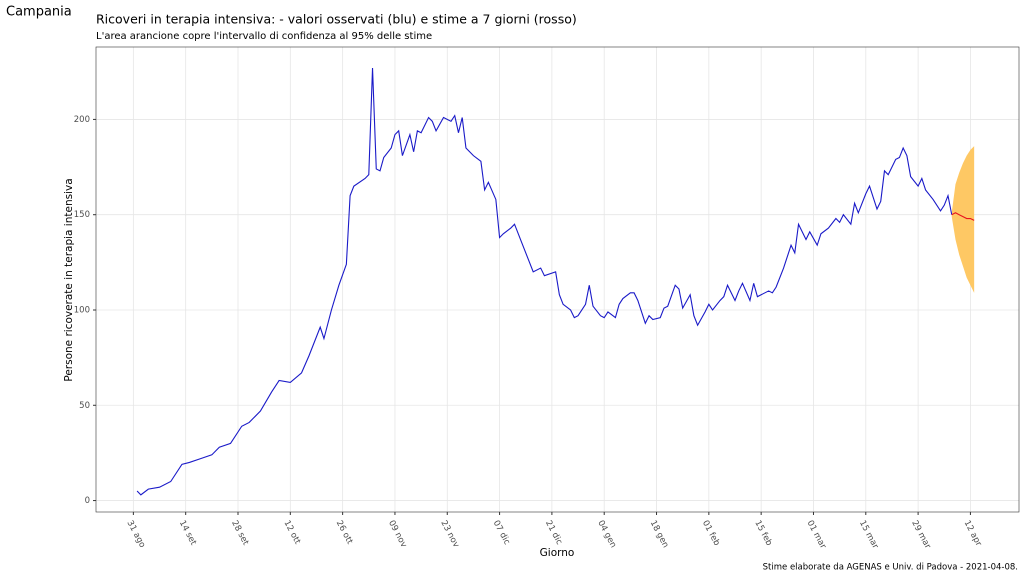  What do you see at coordinates (501, 533) in the screenshot?
I see `x-tick-label: 07 dic` at bounding box center [501, 533].